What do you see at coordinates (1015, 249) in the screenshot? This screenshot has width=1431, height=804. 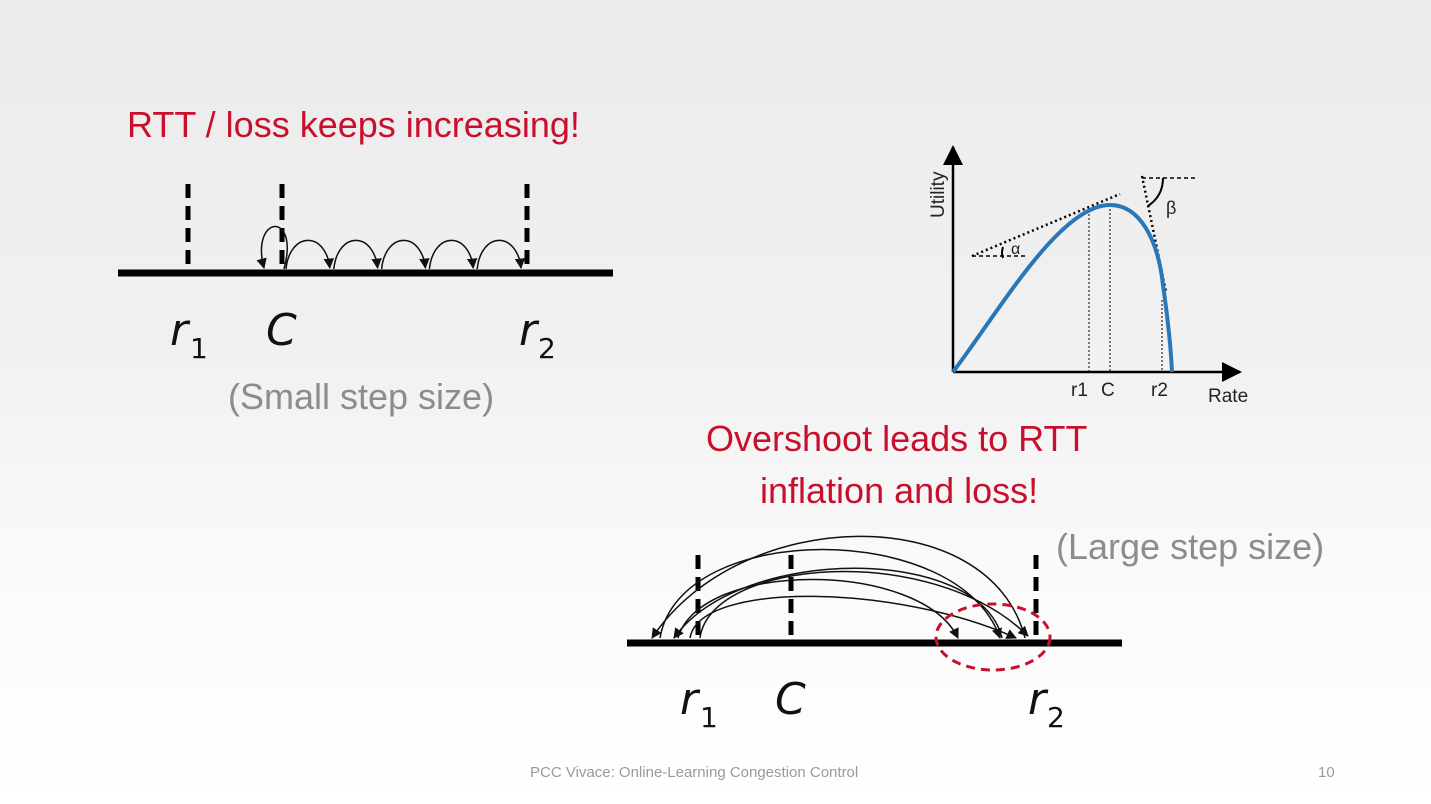 I see `alpha-symbol: α` at bounding box center [1015, 249].